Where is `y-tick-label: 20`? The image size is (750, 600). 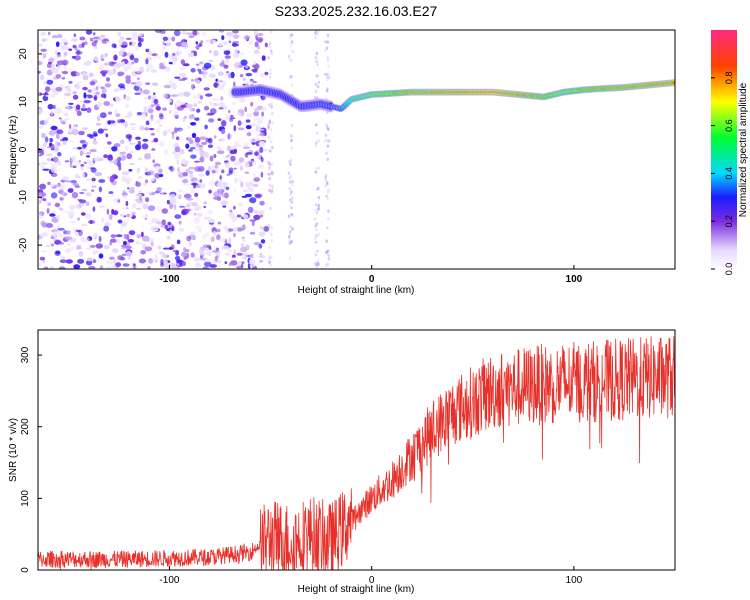
y-tick-label: 20 is located at coordinates (23, 54).